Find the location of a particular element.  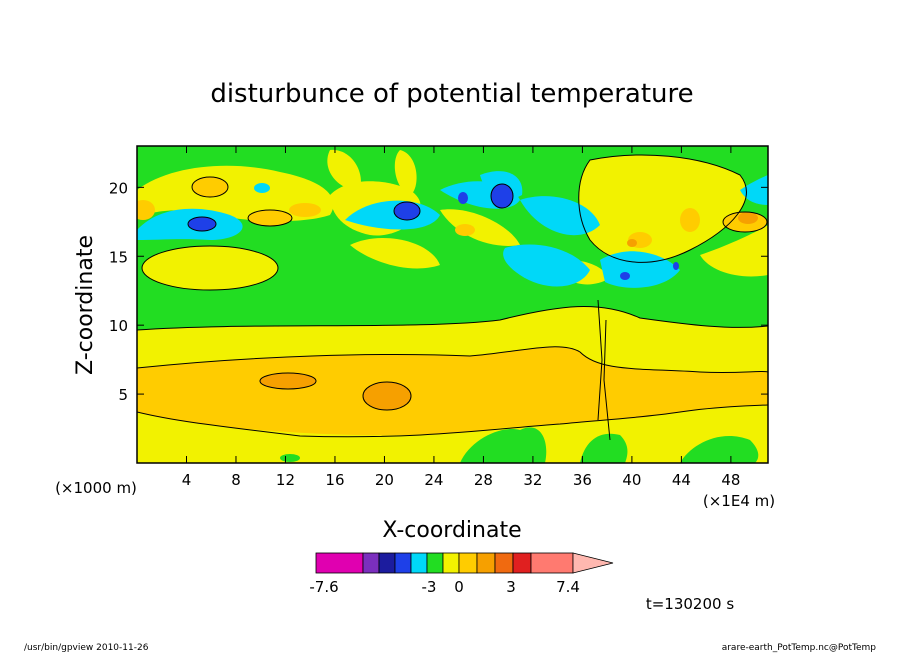

colorbar-label: 3 is located at coordinates (511, 587).